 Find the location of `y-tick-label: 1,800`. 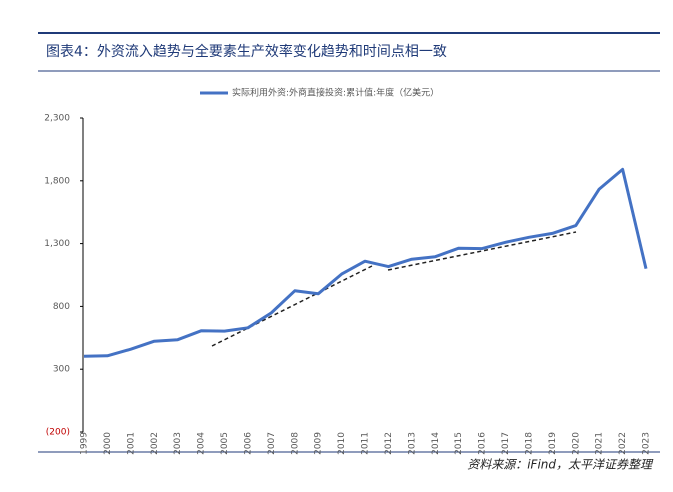

y-tick-label: 1,800 is located at coordinates (57, 181).